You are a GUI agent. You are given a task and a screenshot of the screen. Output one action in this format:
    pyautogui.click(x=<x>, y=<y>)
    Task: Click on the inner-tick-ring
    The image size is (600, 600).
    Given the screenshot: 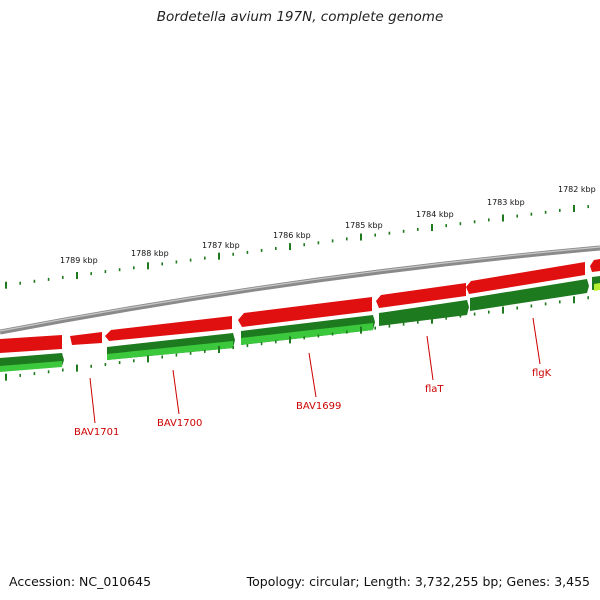 What is the action you would take?
    pyautogui.click(x=297, y=338)
    